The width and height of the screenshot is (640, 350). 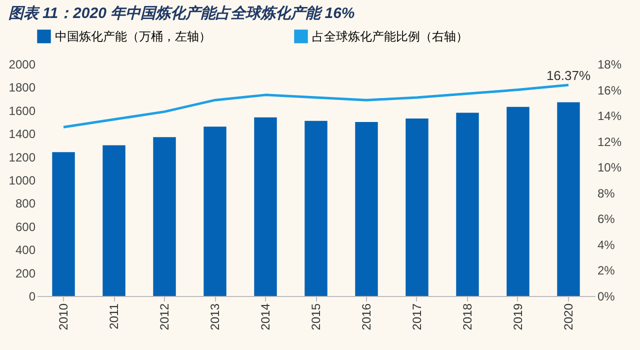 I want to click on y-tick-label: 1400, so click(x=22, y=134).